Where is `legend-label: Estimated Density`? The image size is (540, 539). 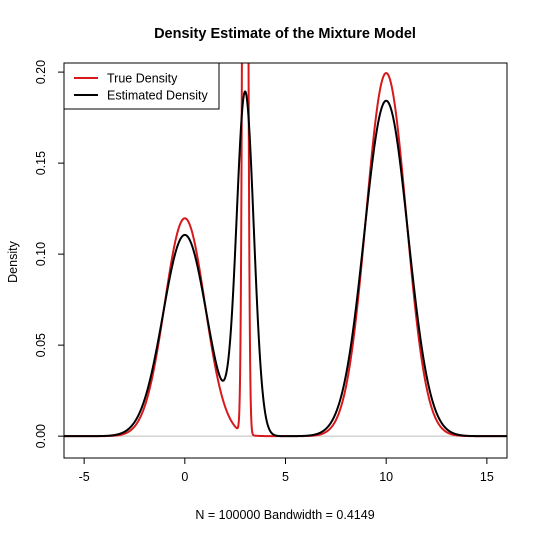 legend-label: Estimated Density is located at coordinates (157, 96).